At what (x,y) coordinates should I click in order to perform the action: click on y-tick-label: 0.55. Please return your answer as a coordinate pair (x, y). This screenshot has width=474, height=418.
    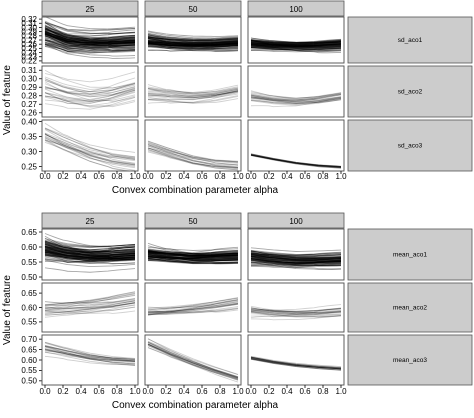
    Looking at the image, I should click on (29, 370).